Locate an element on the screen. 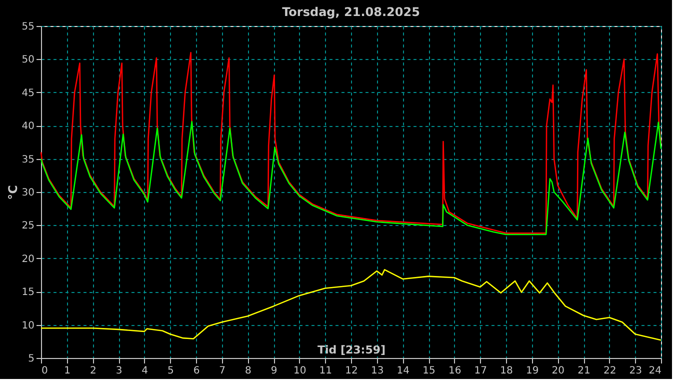 This screenshot has height=380, width=680. x-axis-title: Tid [23:59] is located at coordinates (351, 350).